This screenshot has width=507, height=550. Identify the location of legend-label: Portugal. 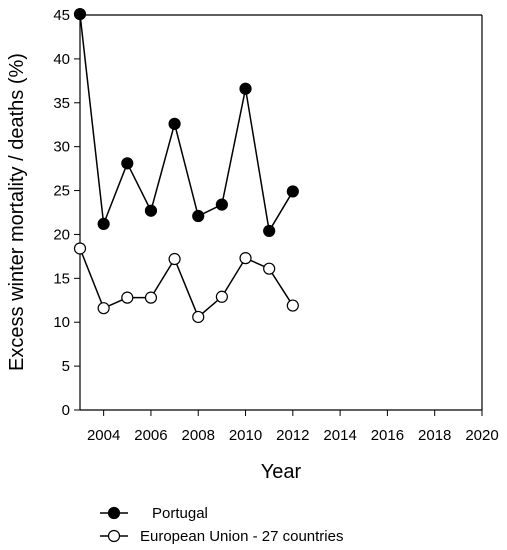
(180, 513).